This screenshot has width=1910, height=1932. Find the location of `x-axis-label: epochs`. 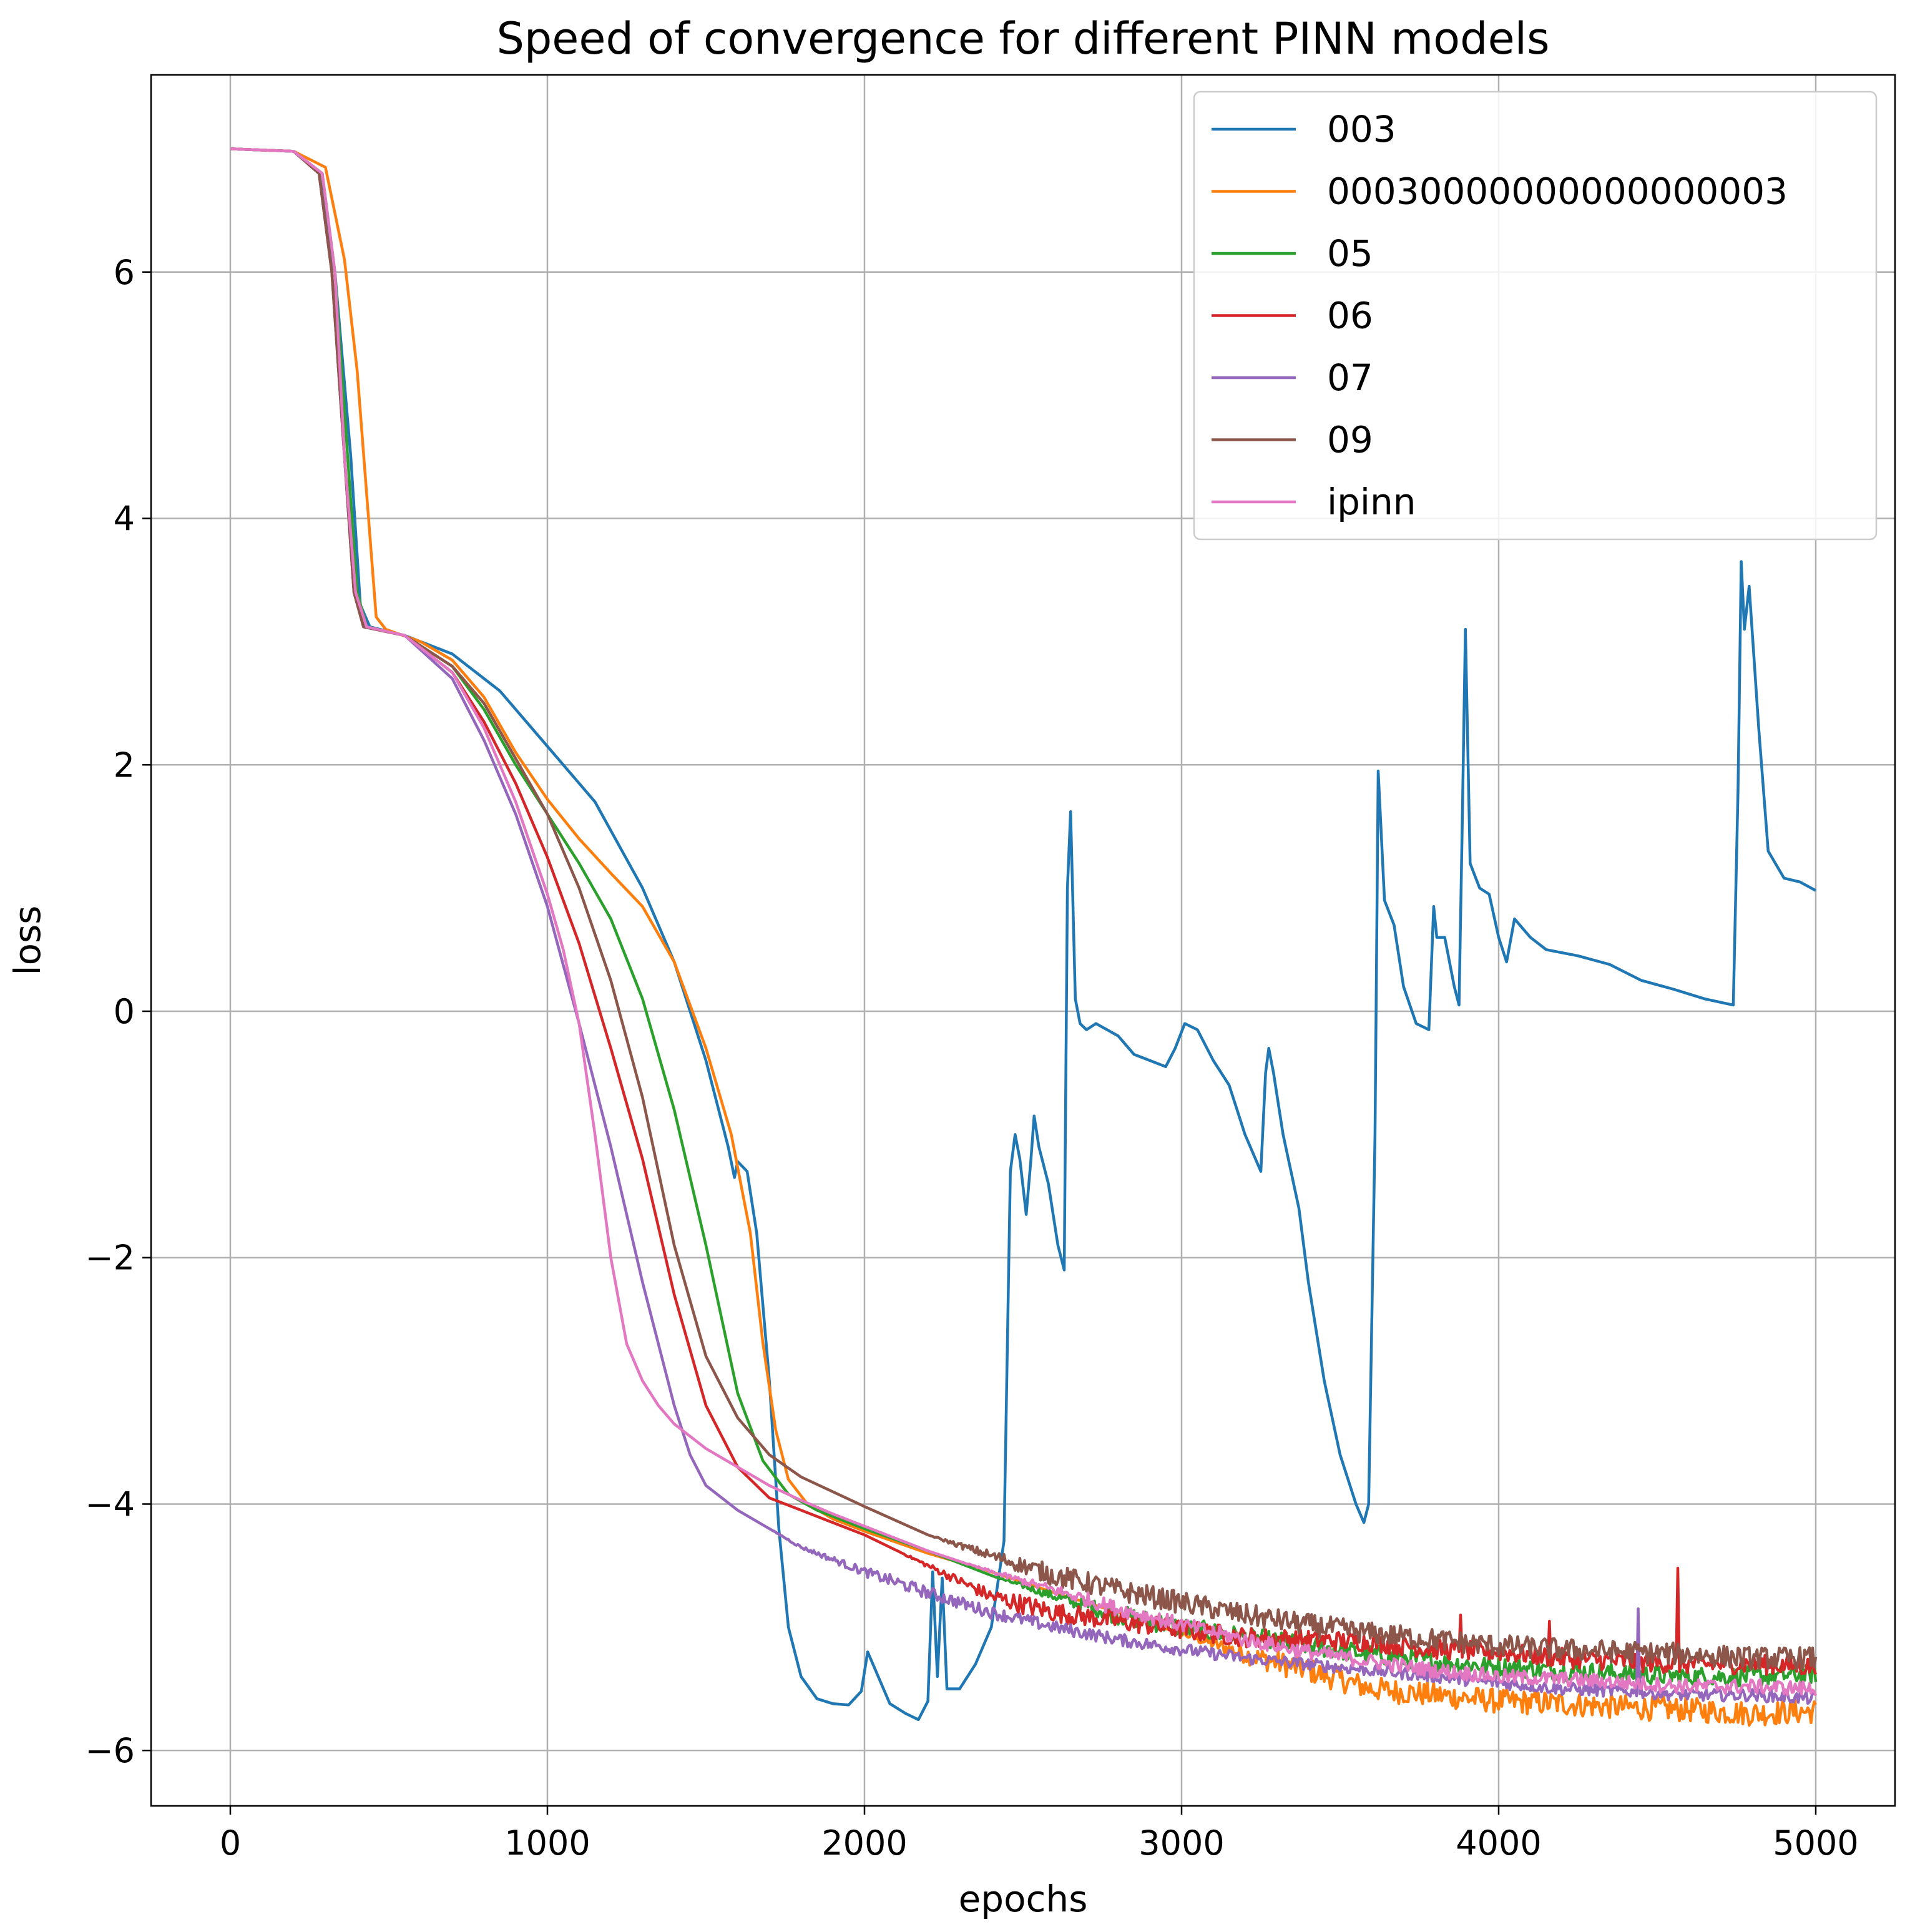

x-axis-label: epochs is located at coordinates (1023, 1899).